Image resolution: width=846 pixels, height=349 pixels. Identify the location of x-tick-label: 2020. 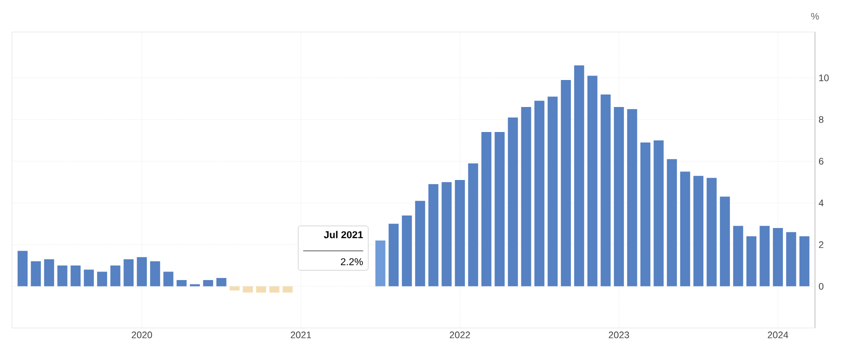
(142, 335).